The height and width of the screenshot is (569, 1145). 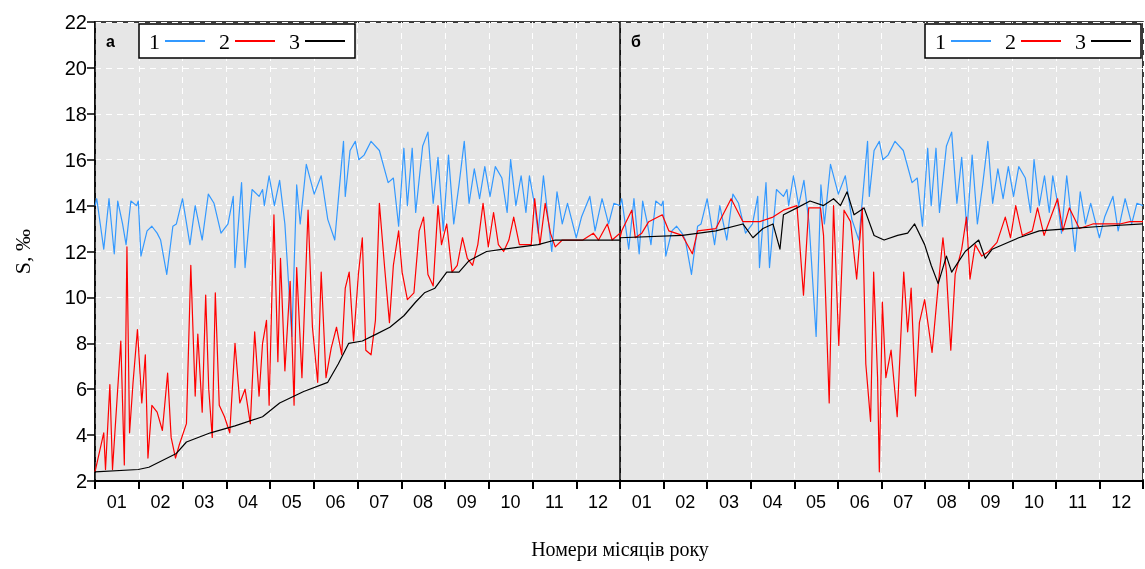 I want to click on y-tick-label: 6, so click(x=81, y=389).